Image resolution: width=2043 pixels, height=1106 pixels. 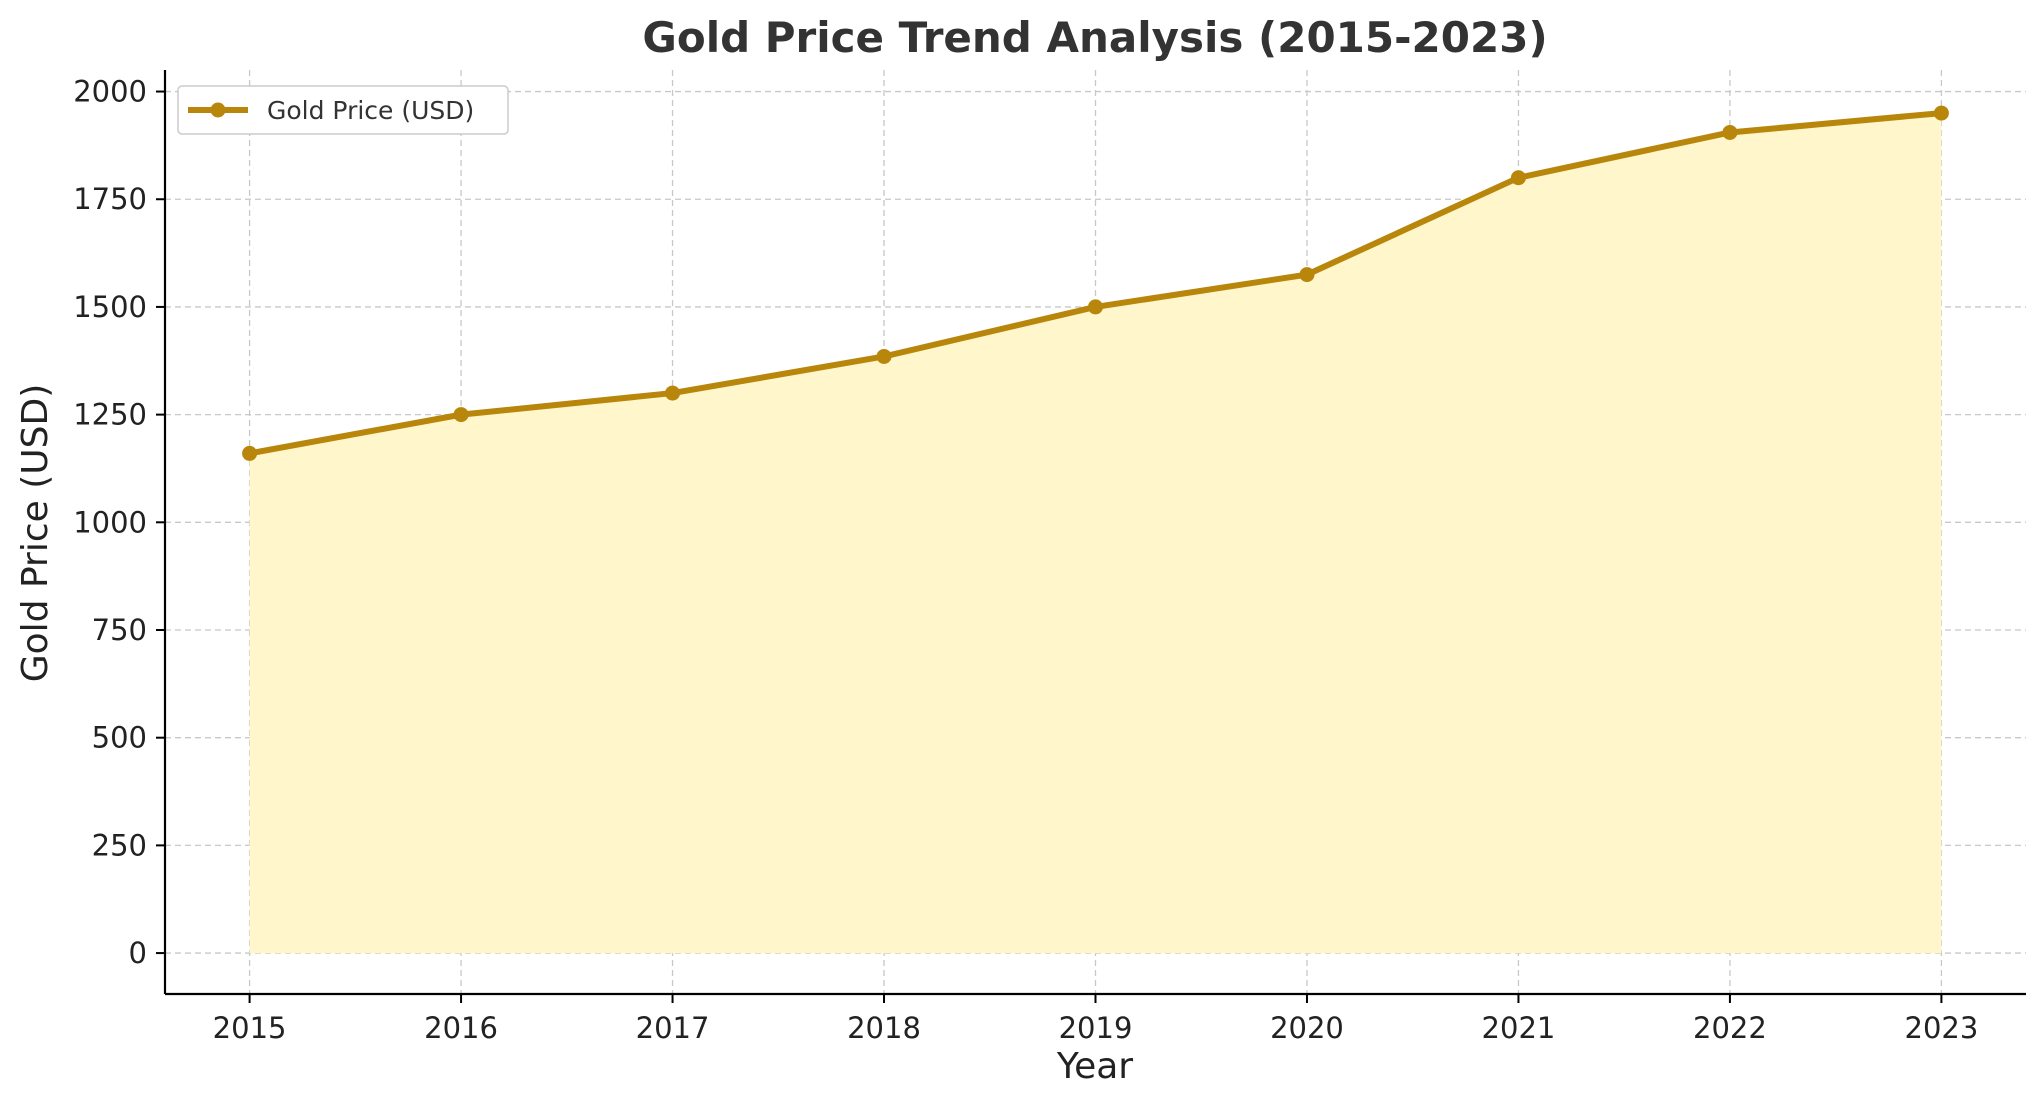 What do you see at coordinates (370, 110) in the screenshot?
I see `legend-label: Gold Price (USD)` at bounding box center [370, 110].